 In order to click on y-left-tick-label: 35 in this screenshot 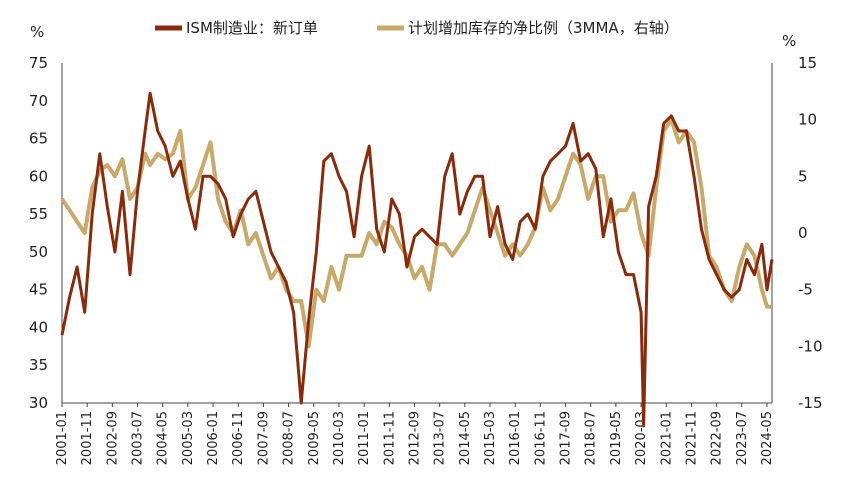, I will do `click(38, 365)`.